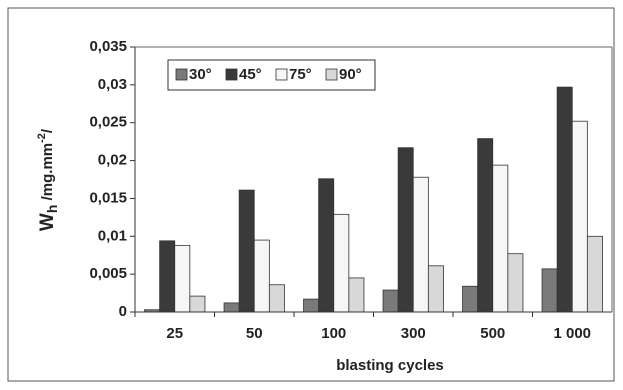 The width and height of the screenshot is (623, 390). I want to click on y-axis-label: Wh /mg.mm-2/, so click(48, 179).